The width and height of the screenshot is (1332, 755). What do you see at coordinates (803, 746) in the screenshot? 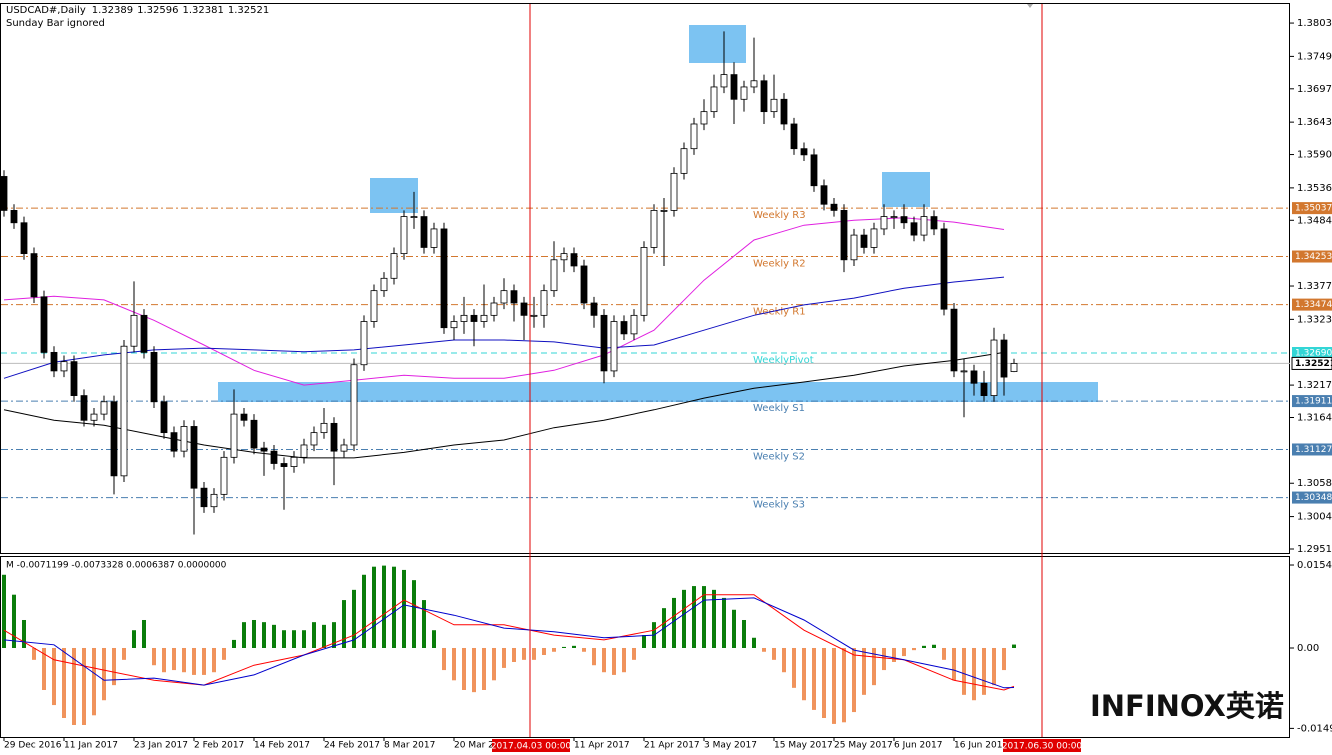
I see `x-tick-label: 15 May 2017` at bounding box center [803, 746].